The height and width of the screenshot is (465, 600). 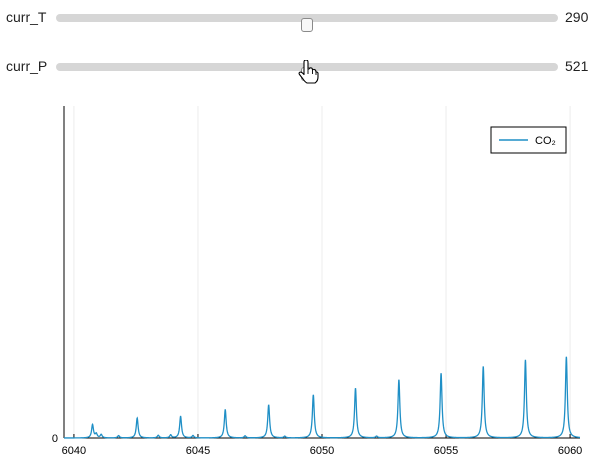 I want to click on chart-legend: CO₂, so click(x=528, y=140).